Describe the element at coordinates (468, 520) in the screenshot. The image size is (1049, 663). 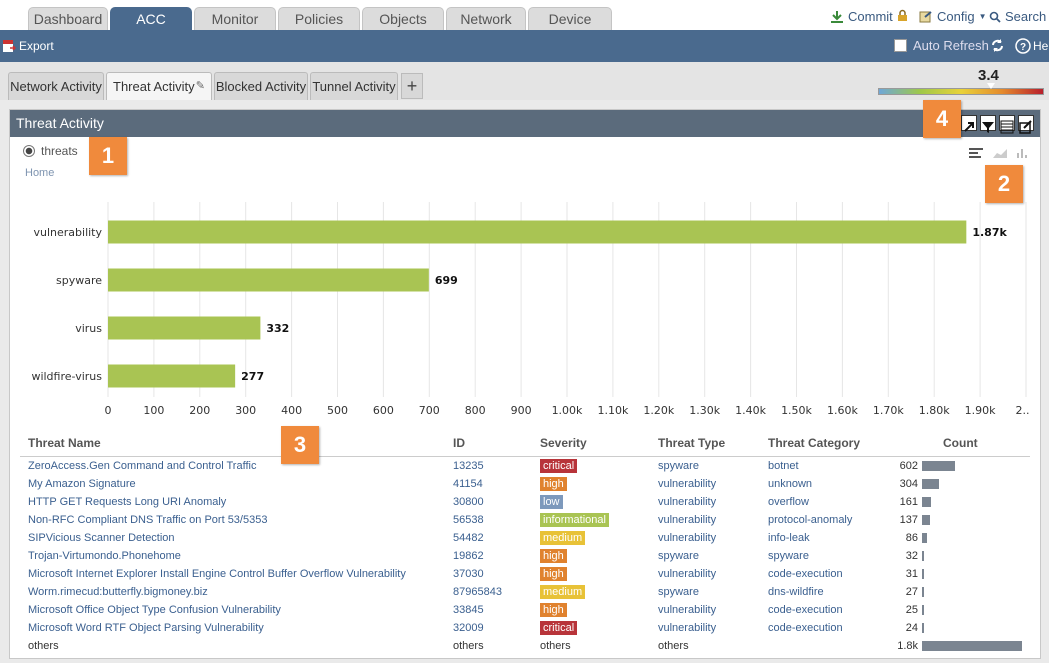
I see `threat-id-cell: 56538` at that location.